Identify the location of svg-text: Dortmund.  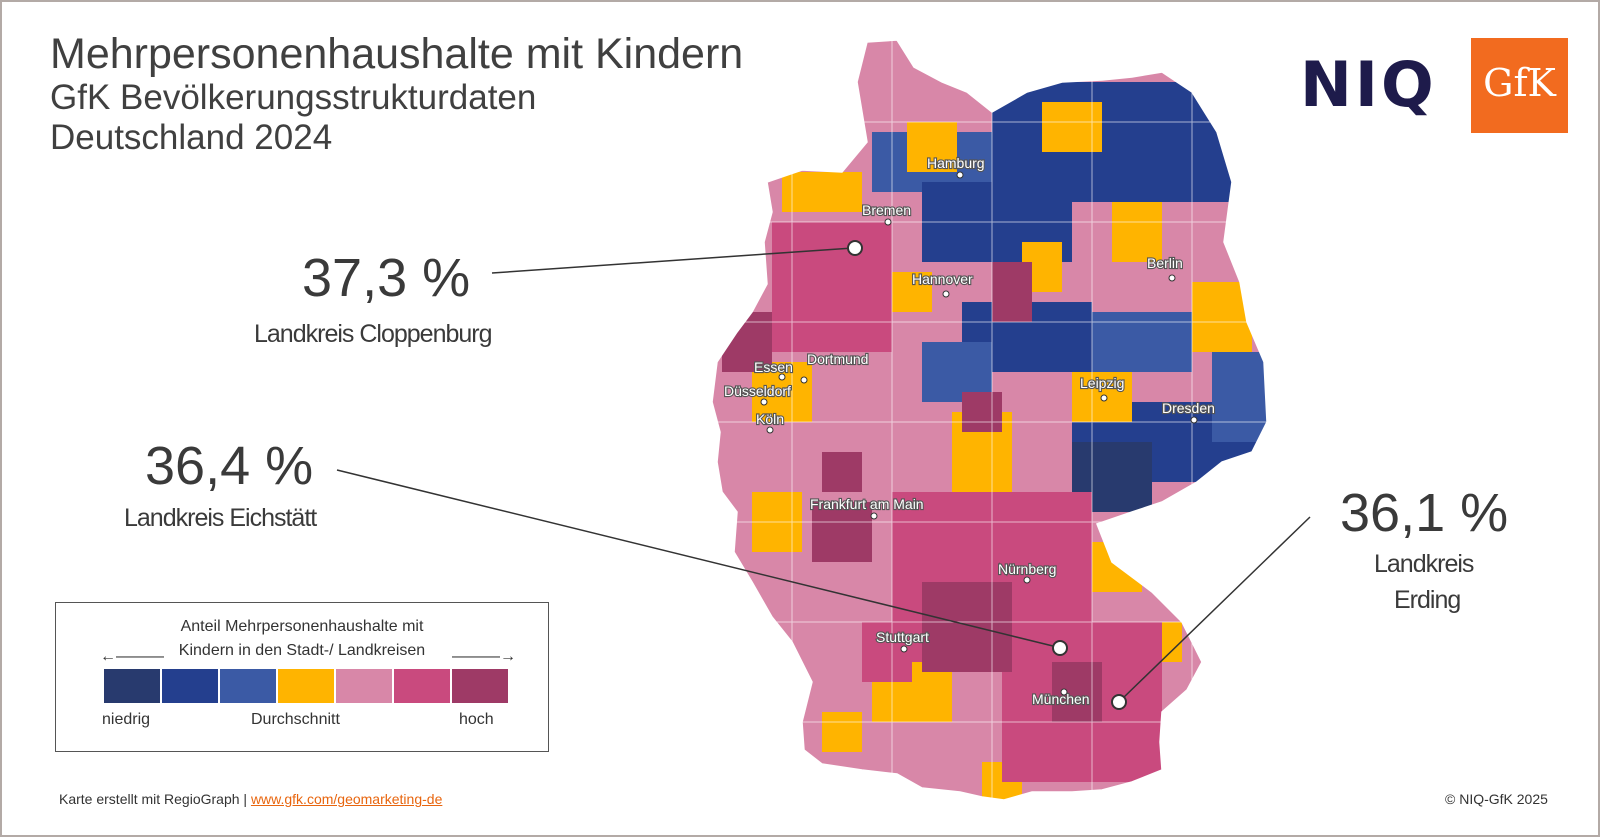
(837, 359).